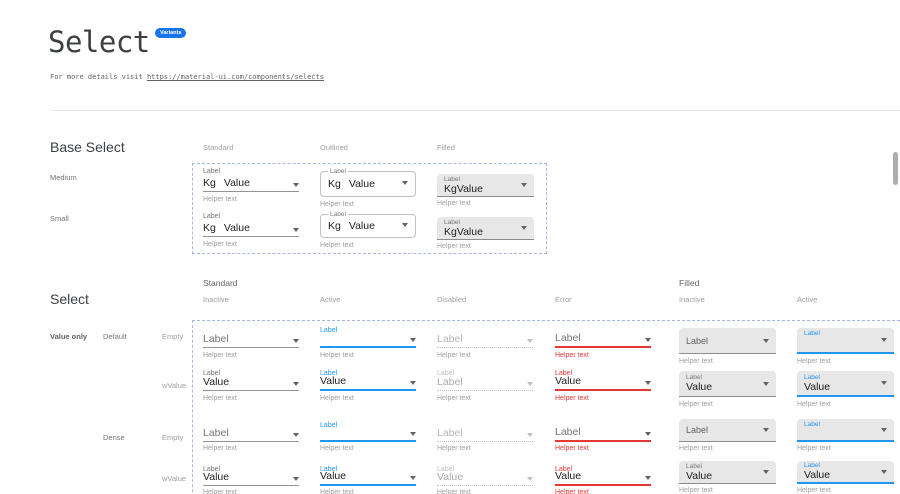  I want to click on select-standard-inactive-dense-empty: Label Label Helper text, so click(251, 437).